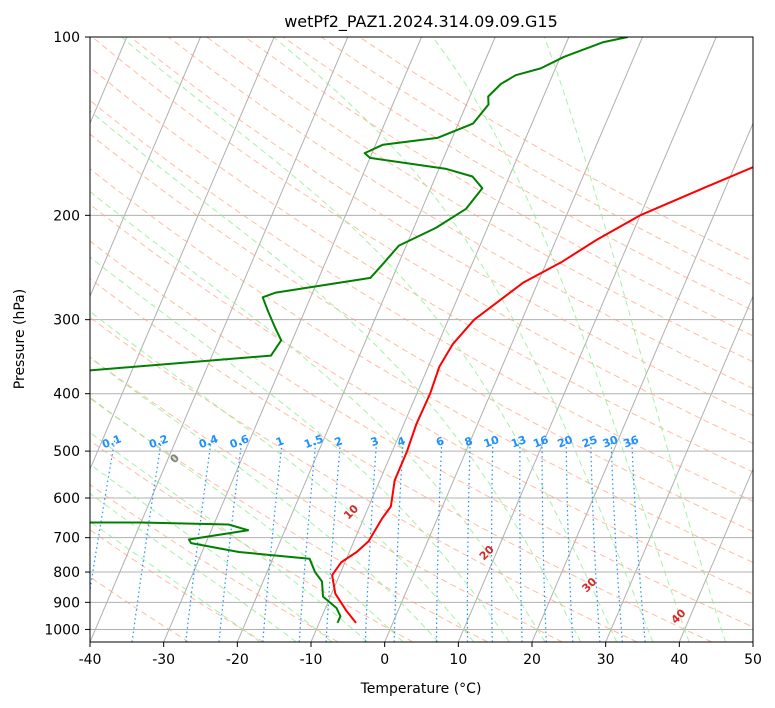  What do you see at coordinates (66, 216) in the screenshot?
I see `y-tick-label: 200` at bounding box center [66, 216].